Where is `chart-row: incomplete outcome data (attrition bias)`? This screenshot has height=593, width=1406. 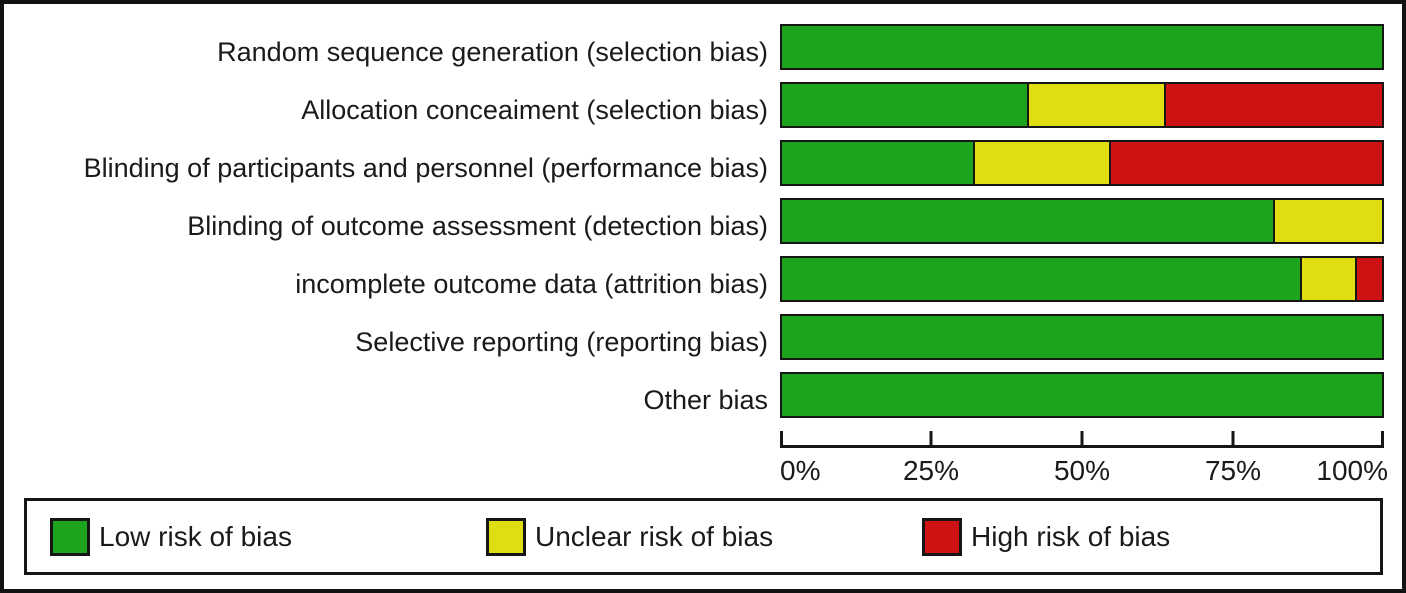 chart-row: incomplete outcome data (attrition bias) is located at coordinates (703, 279).